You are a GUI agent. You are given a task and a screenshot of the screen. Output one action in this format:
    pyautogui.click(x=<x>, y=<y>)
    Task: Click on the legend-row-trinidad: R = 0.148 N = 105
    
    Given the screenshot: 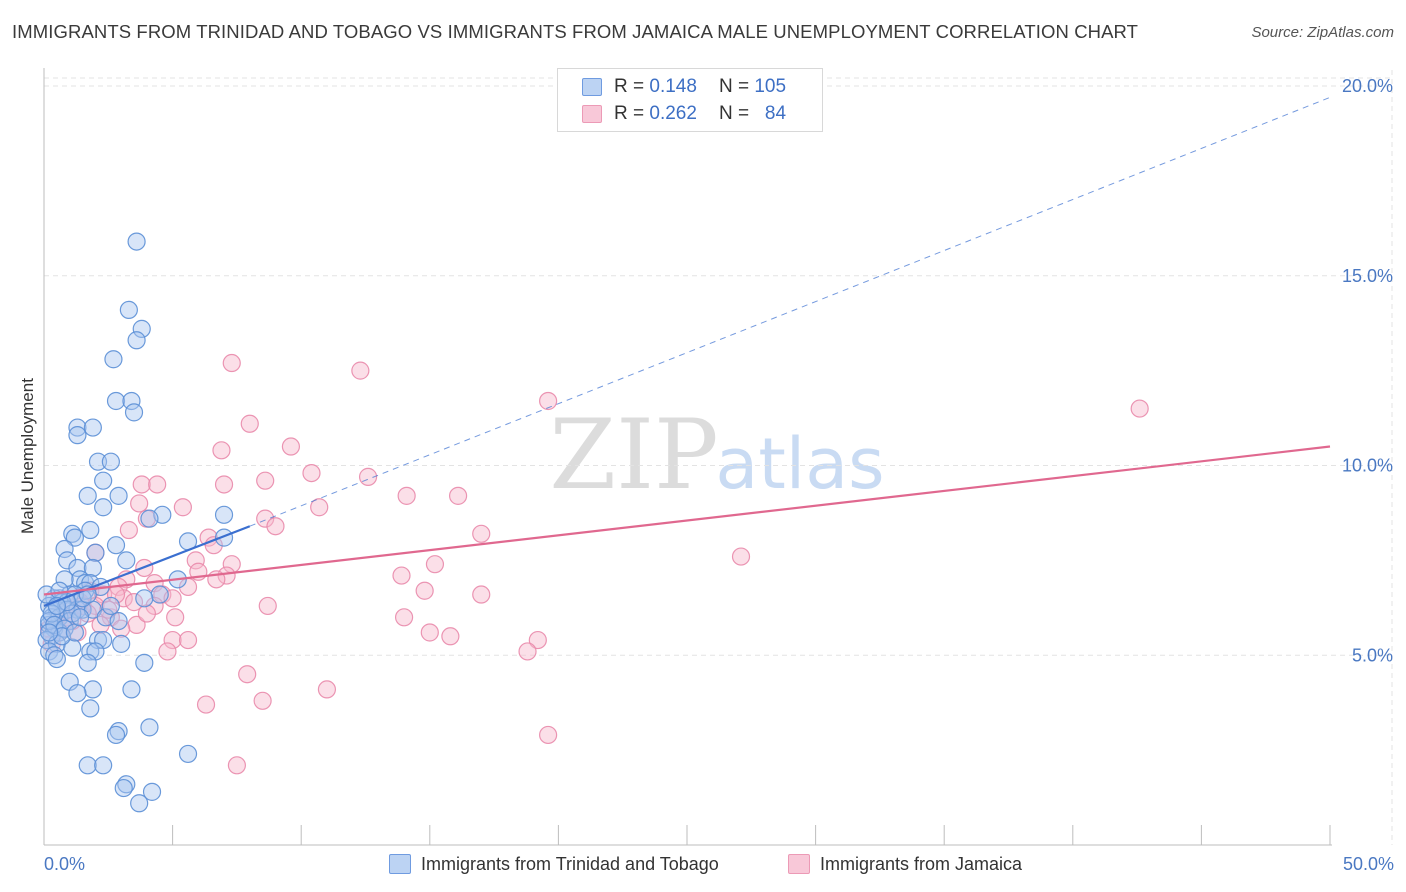 What is the action you would take?
    pyautogui.click(x=684, y=87)
    